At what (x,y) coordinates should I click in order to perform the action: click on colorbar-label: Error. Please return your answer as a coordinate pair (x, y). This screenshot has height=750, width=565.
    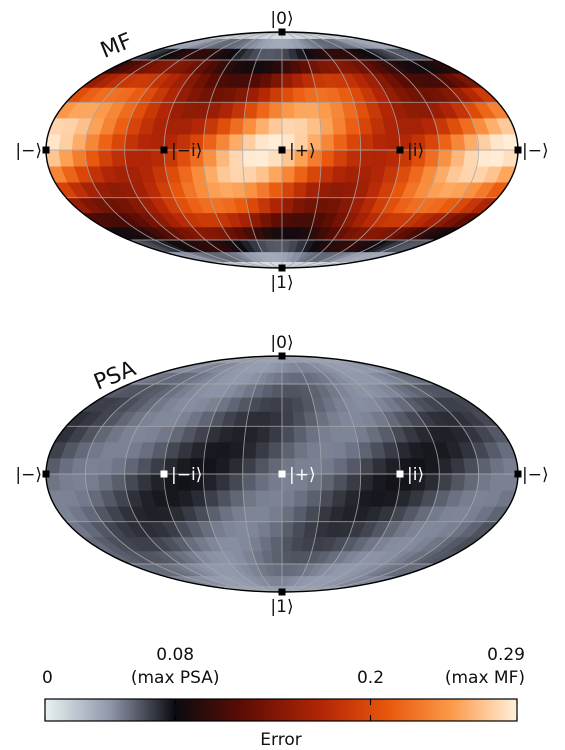
    Looking at the image, I should click on (280, 740).